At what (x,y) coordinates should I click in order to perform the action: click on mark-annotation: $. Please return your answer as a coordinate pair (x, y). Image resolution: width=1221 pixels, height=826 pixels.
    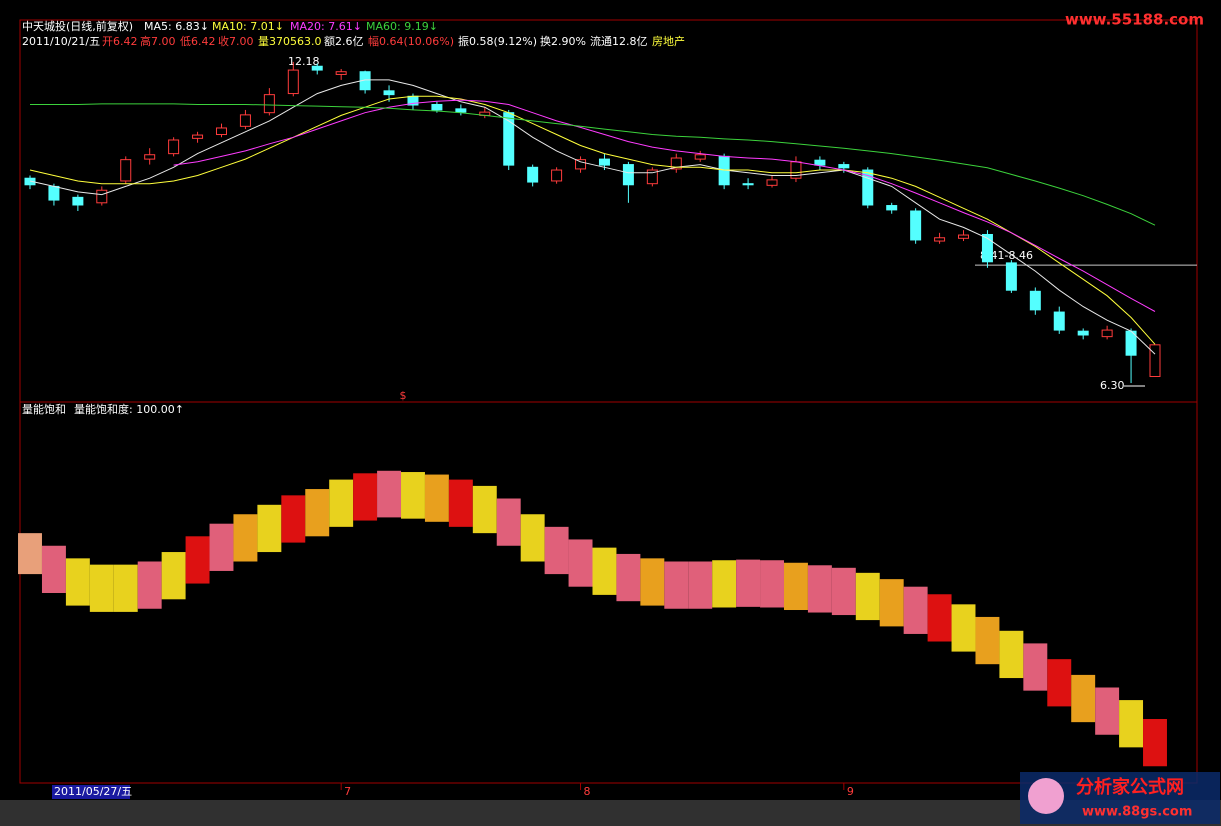
    Looking at the image, I should click on (403, 395).